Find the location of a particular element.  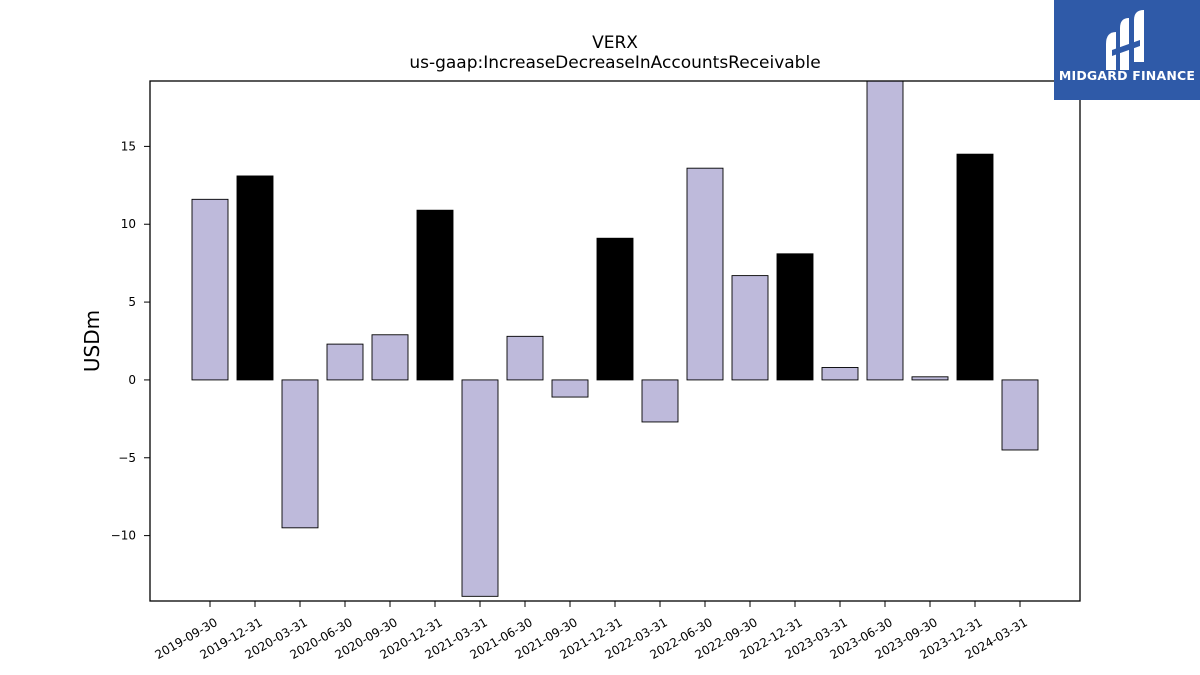

y-tick-label: 5 is located at coordinates (132, 302).